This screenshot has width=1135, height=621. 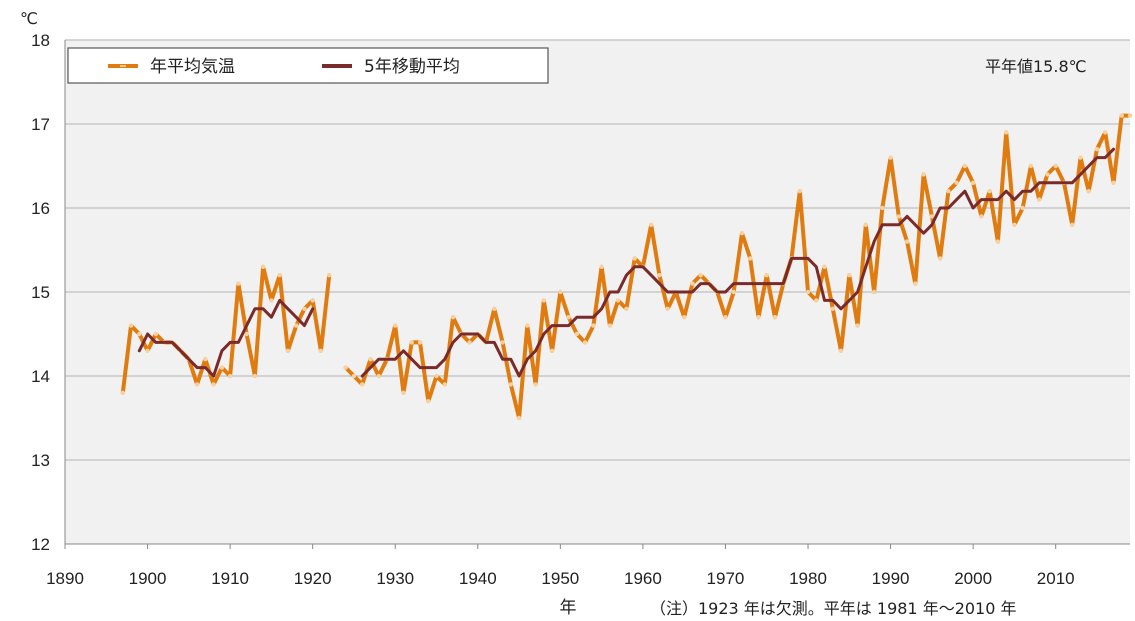 What do you see at coordinates (973, 578) in the screenshot?
I see `x-tick-label: 2000` at bounding box center [973, 578].